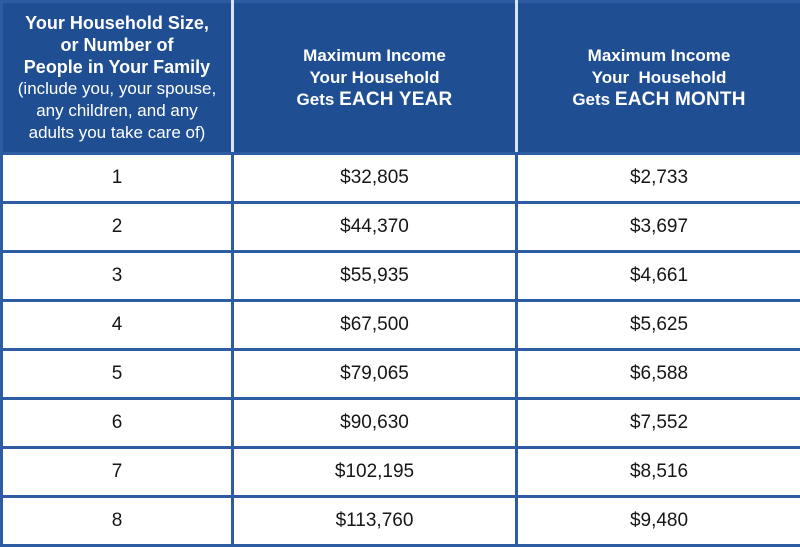 Image resolution: width=800 pixels, height=547 pixels. Describe the element at coordinates (375, 227) in the screenshot. I see `cell-yearly-income: $44,370` at that location.